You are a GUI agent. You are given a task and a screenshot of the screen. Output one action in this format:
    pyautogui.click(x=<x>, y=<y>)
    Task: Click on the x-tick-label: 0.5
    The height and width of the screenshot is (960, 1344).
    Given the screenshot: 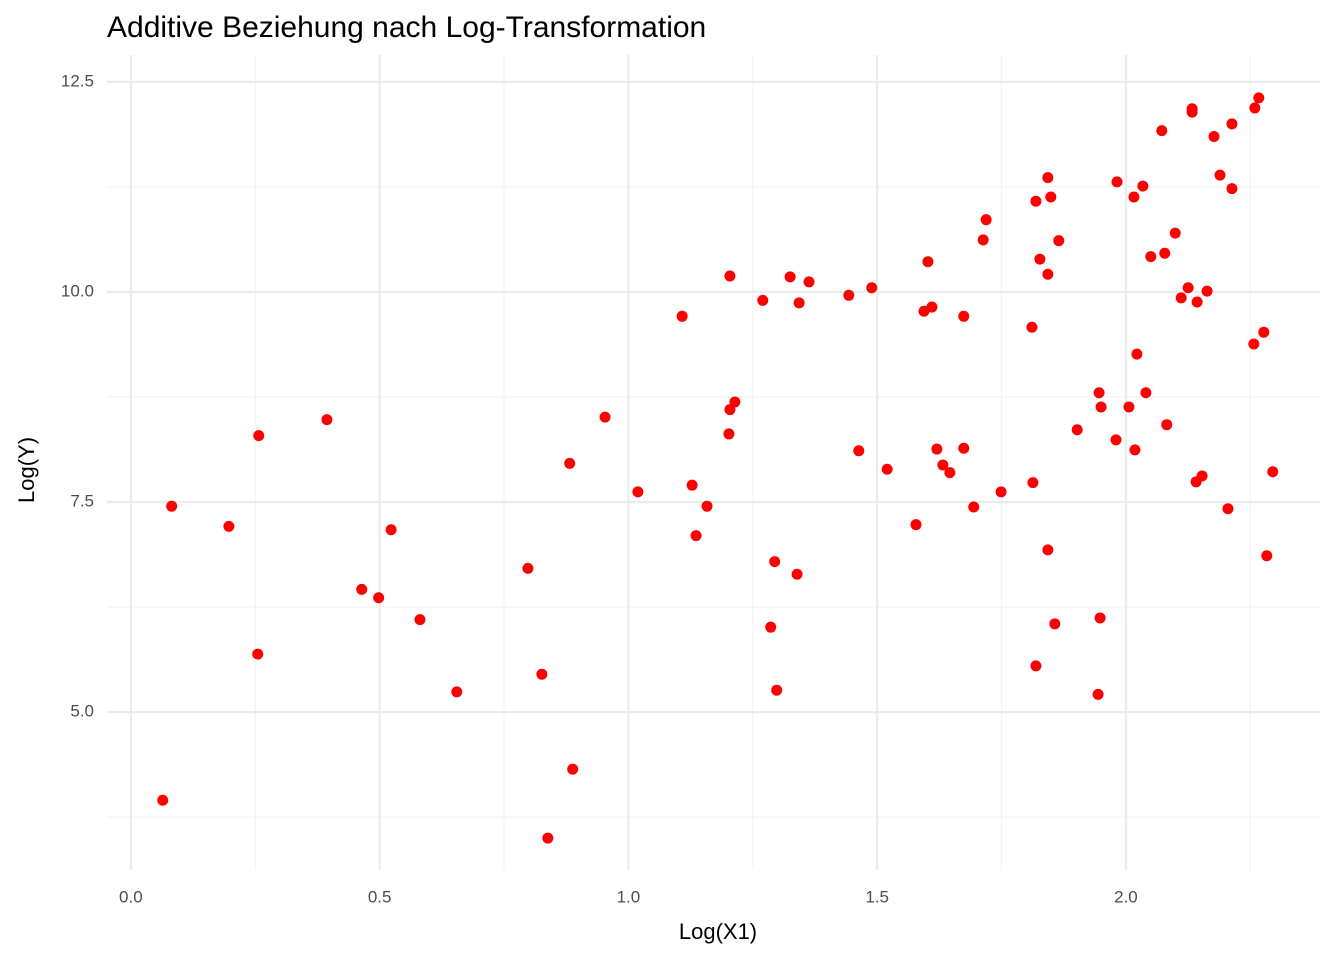 What is the action you would take?
    pyautogui.click(x=380, y=896)
    